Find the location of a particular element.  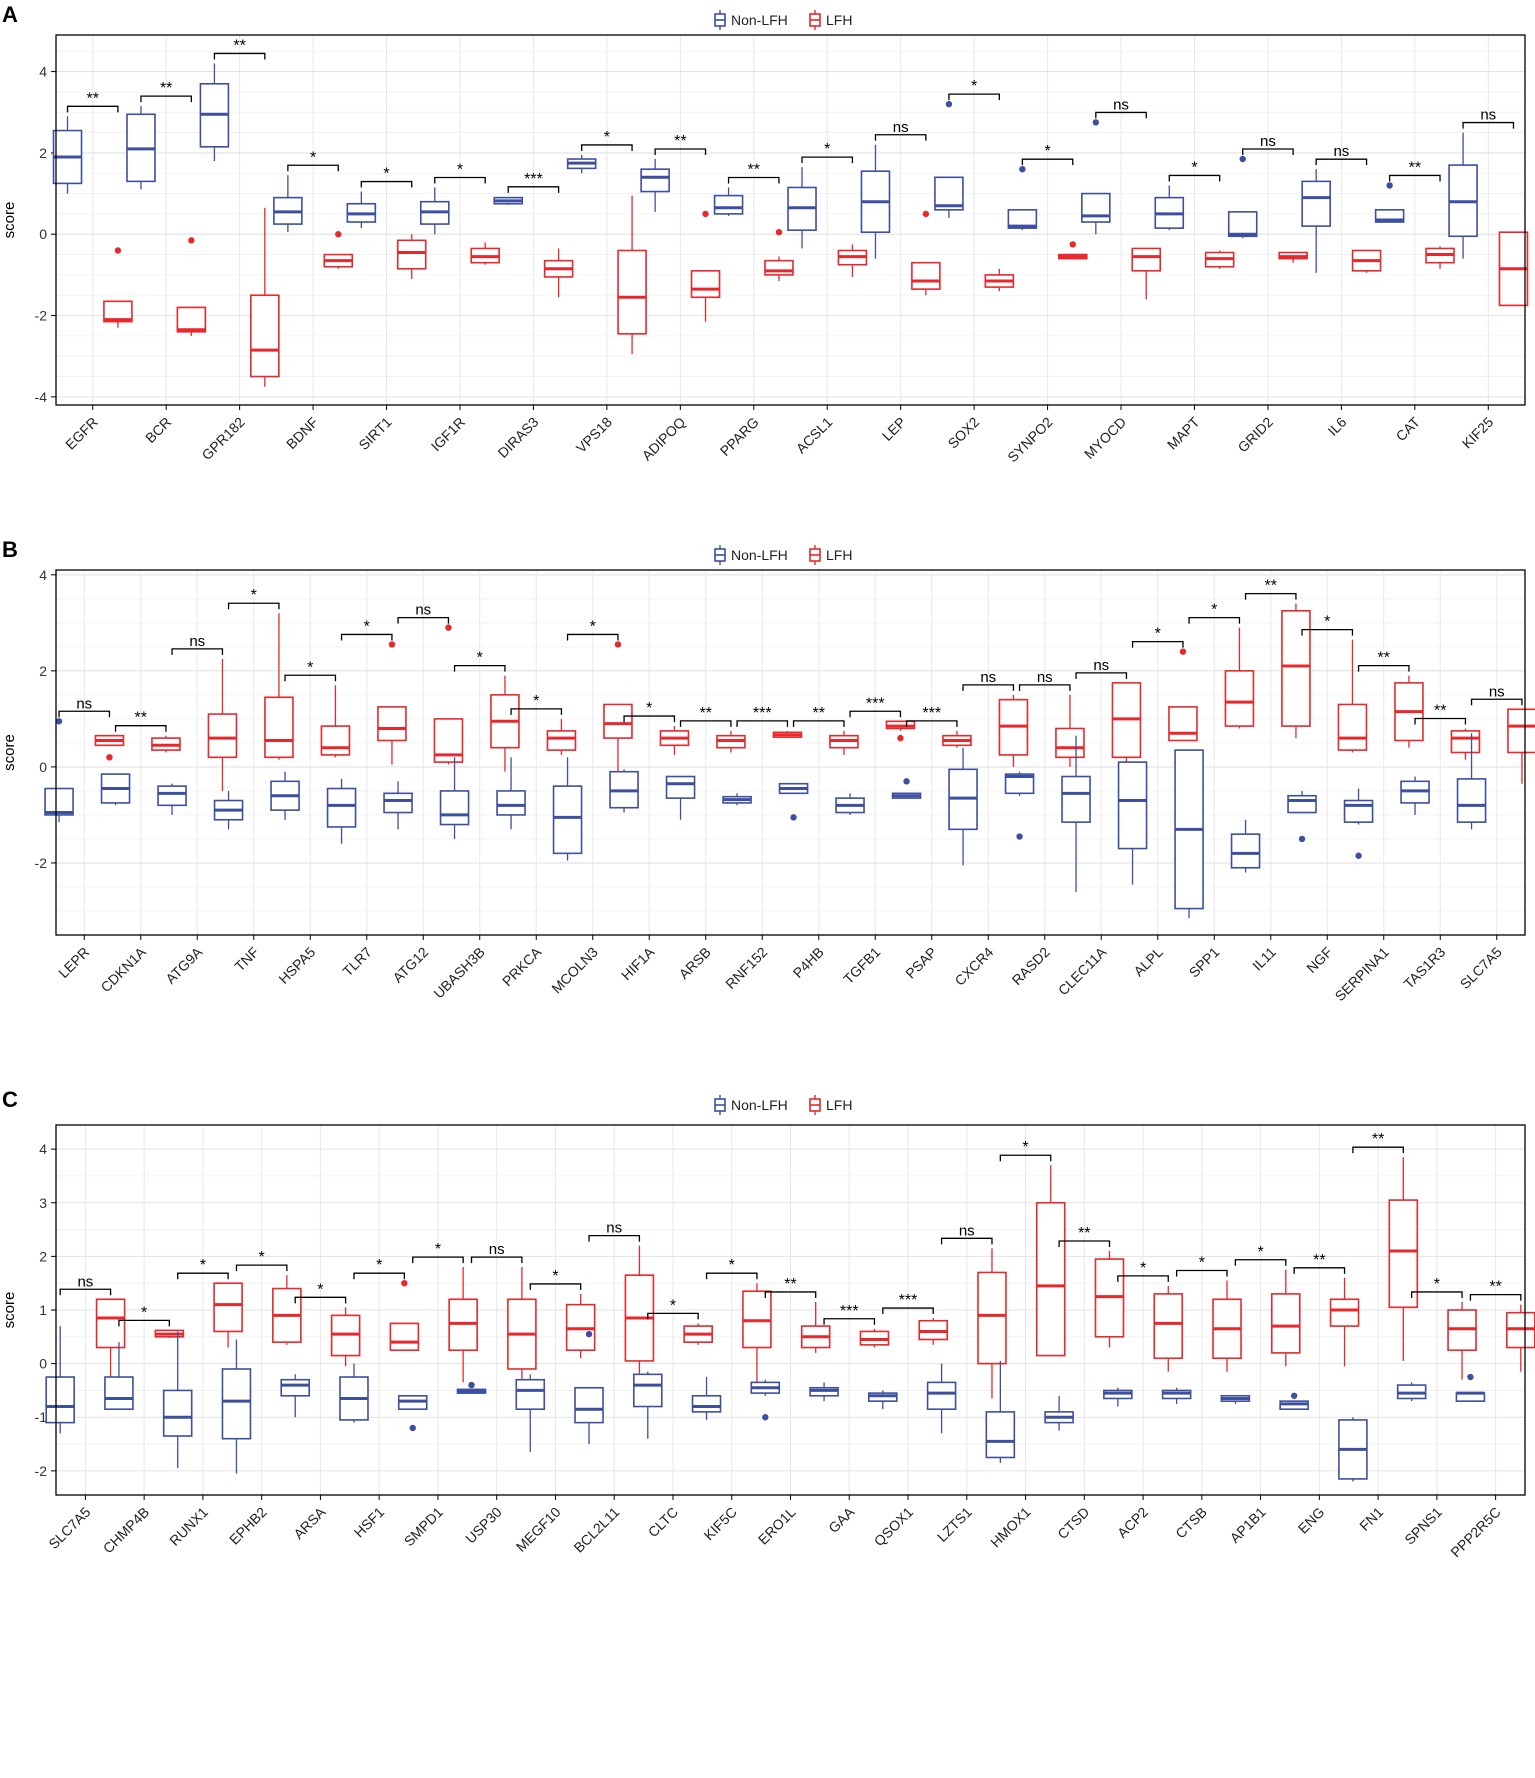

x-tick-label: BCL2L11 is located at coordinates (596, 1530).